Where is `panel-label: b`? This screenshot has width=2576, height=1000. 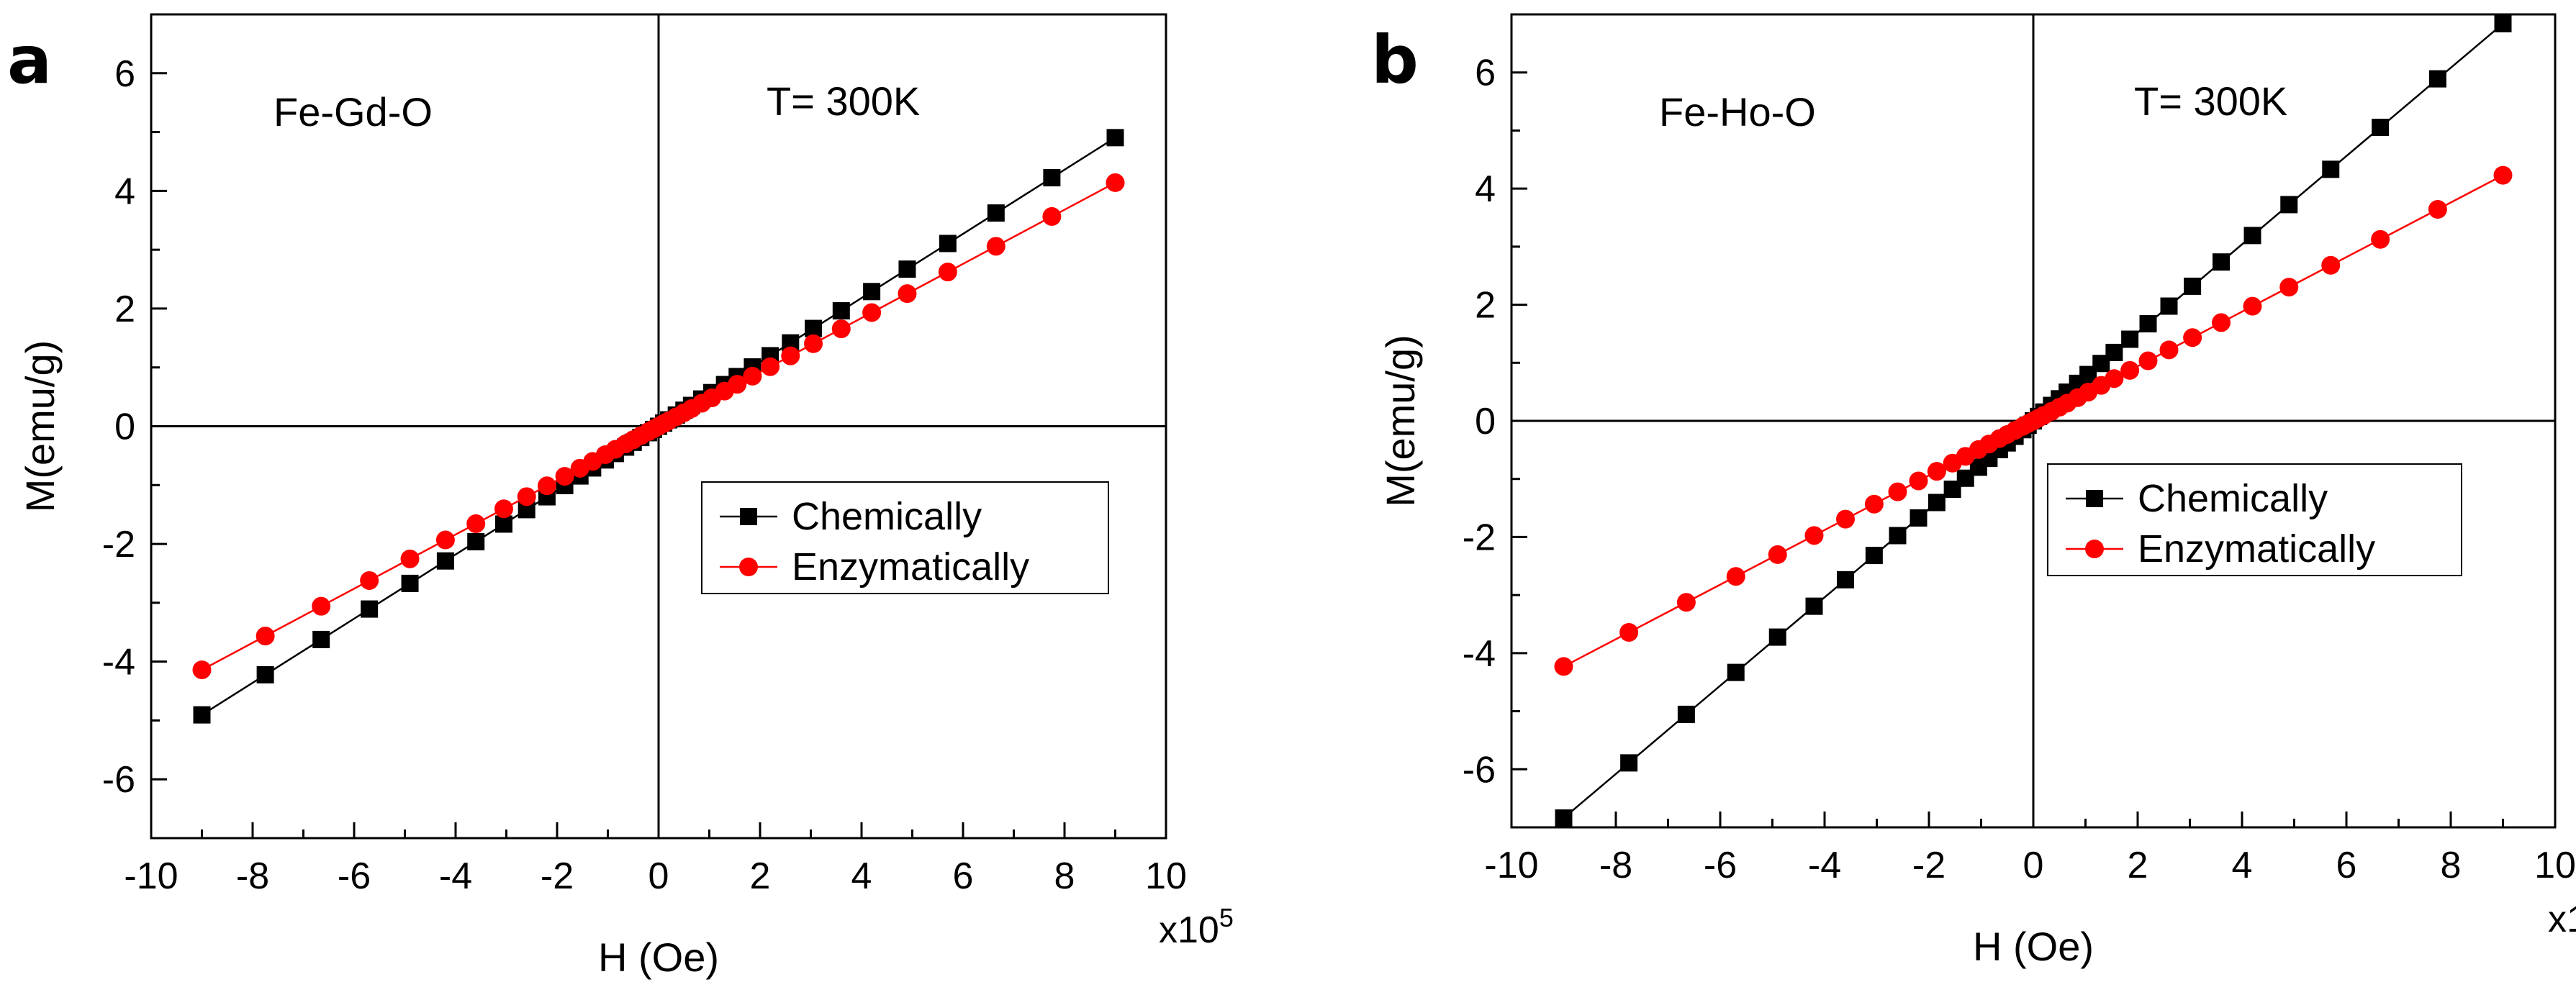
panel-label: b is located at coordinates (1395, 60).